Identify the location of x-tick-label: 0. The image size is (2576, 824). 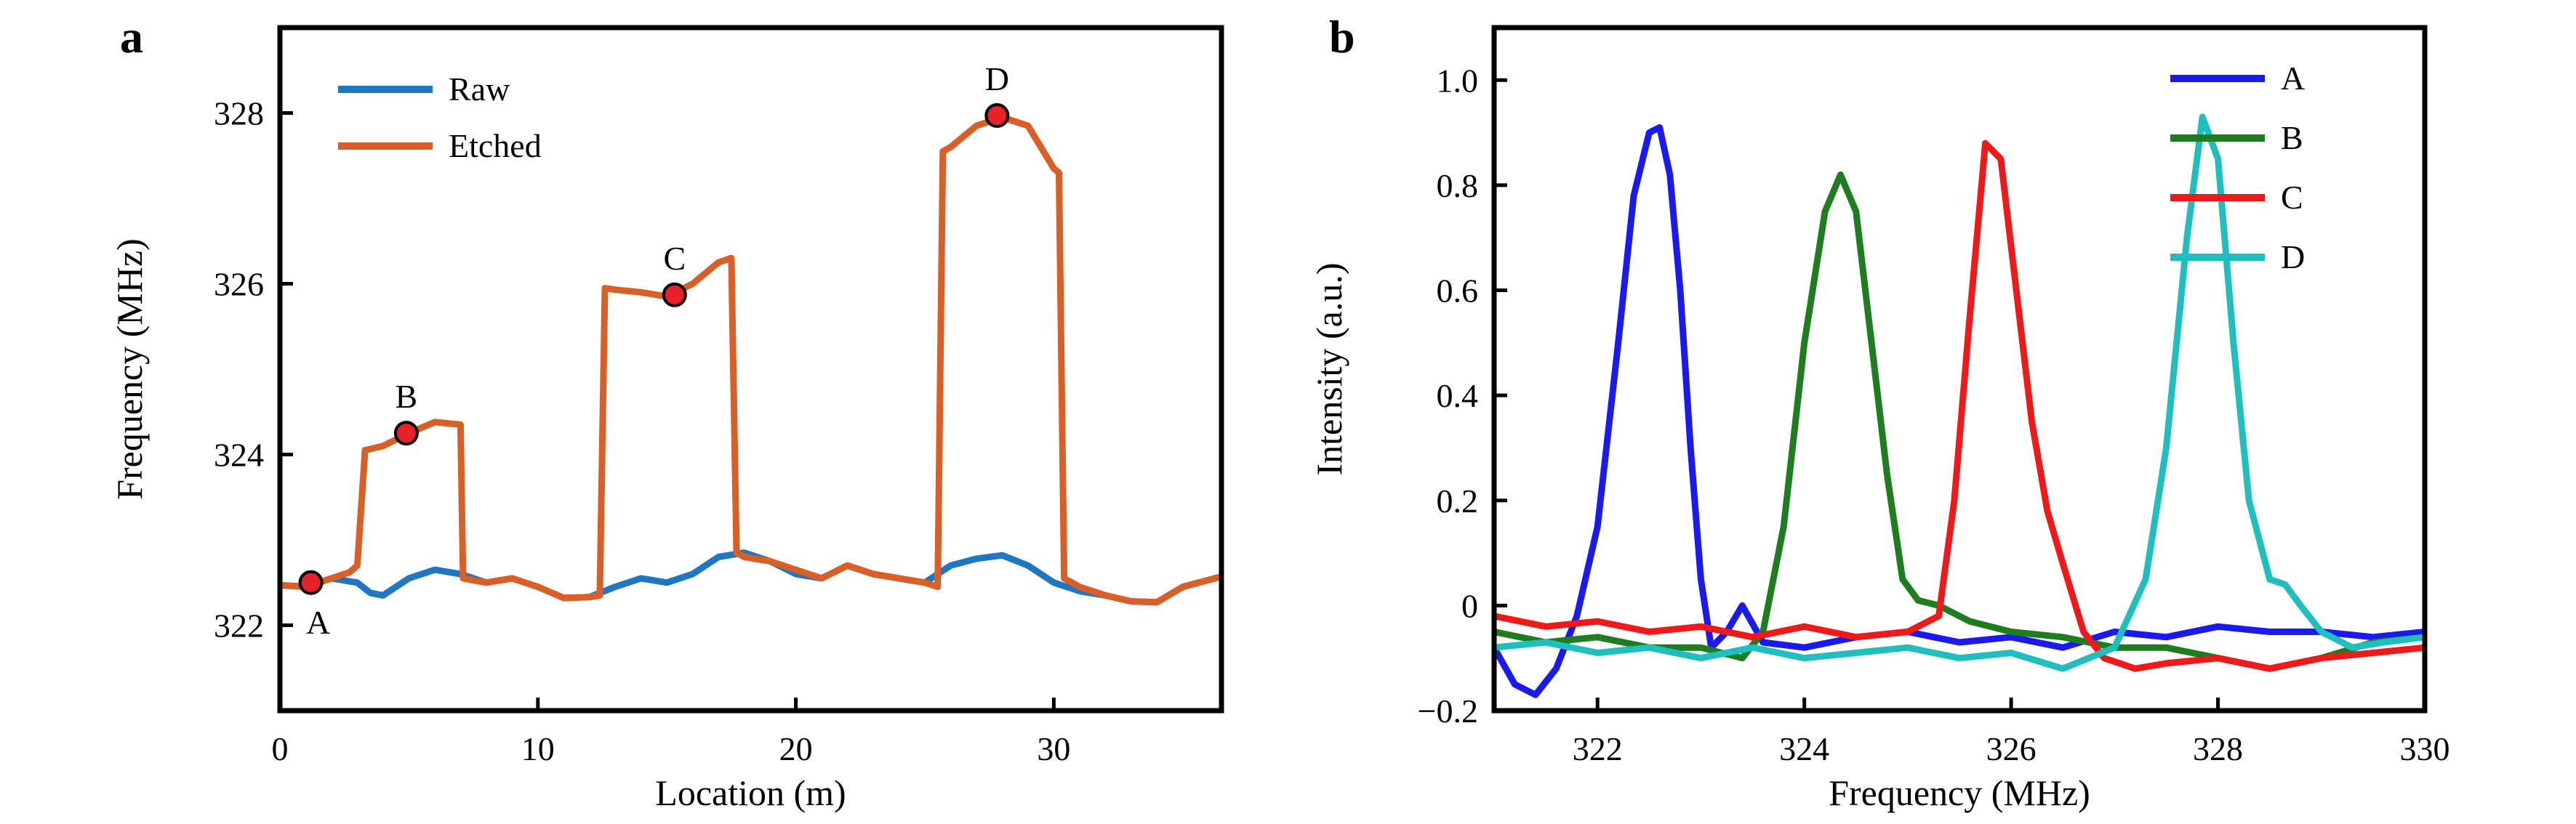
(281, 748).